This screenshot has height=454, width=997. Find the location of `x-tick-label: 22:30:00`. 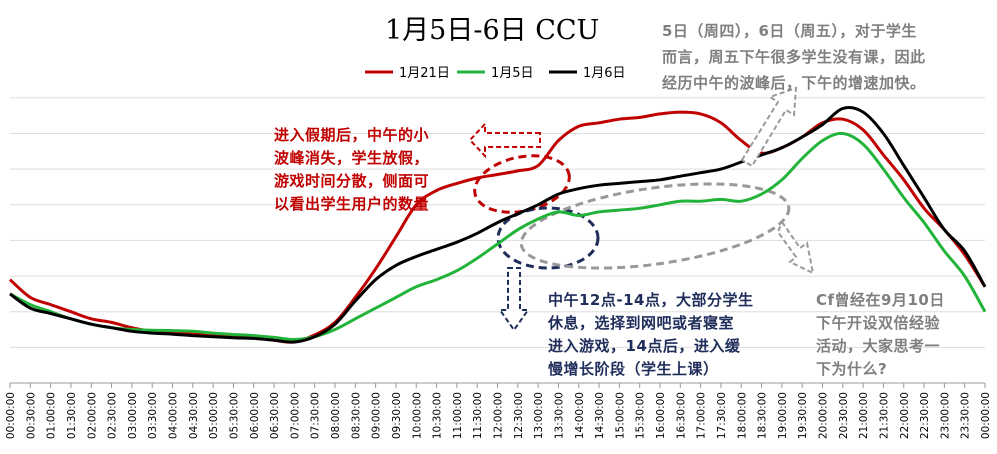

x-tick-label: 22:30:00 is located at coordinates (925, 415).